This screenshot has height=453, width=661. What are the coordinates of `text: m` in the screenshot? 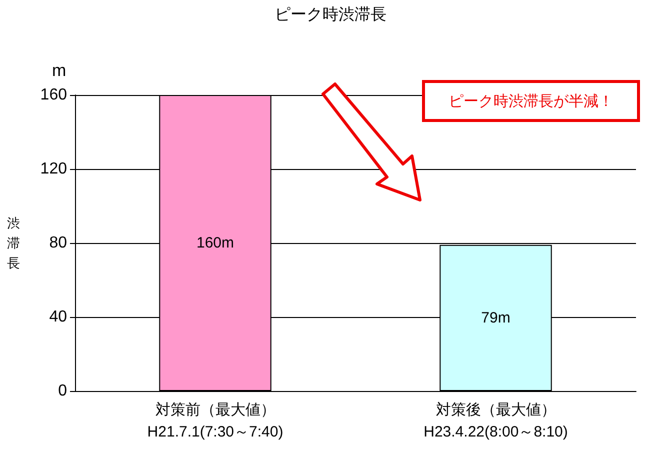 It's located at (59, 70).